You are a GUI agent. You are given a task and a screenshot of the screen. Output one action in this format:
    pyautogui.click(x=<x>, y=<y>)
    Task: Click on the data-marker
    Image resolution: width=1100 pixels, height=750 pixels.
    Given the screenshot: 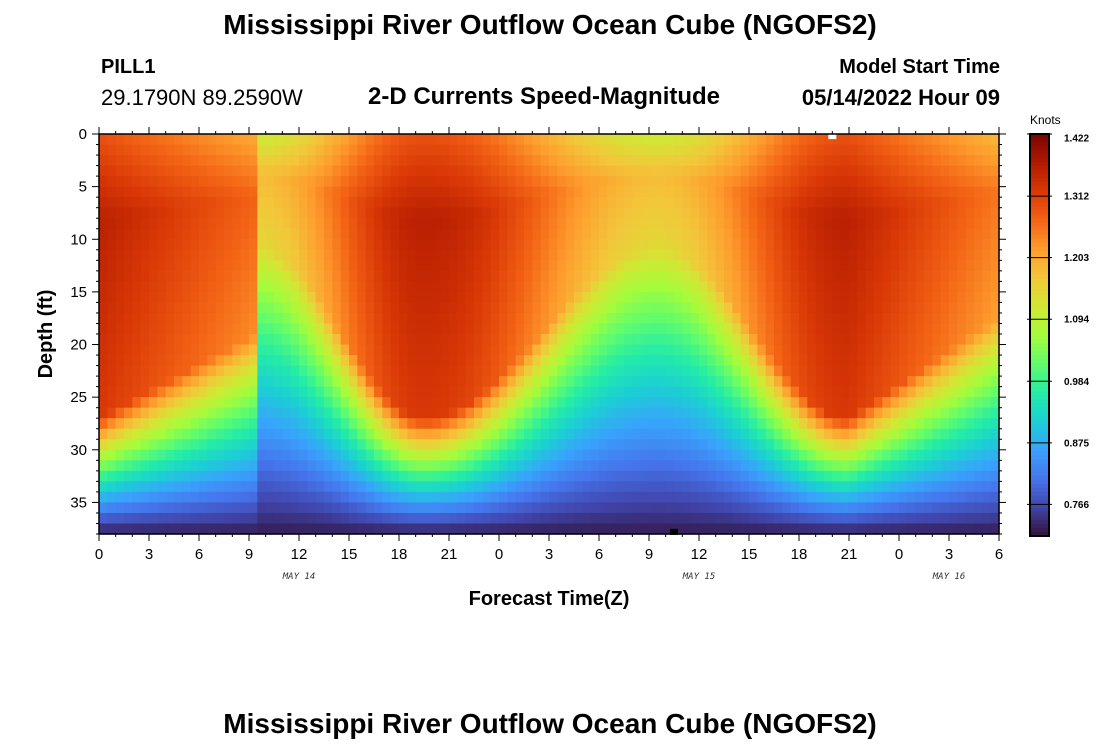 What is the action you would take?
    pyautogui.click(x=674, y=531)
    